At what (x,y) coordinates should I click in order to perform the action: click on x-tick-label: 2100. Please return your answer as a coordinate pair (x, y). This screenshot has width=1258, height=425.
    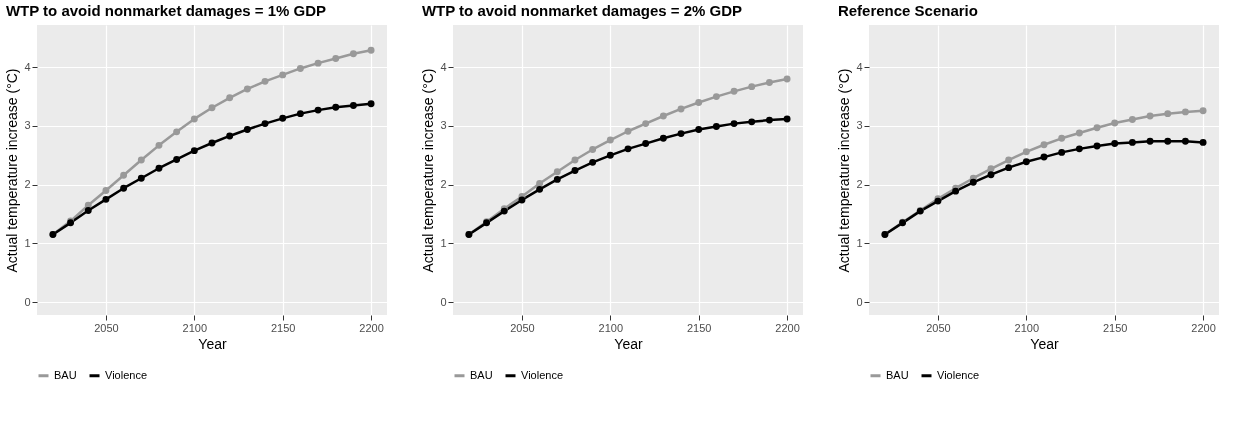
    Looking at the image, I should click on (1027, 327).